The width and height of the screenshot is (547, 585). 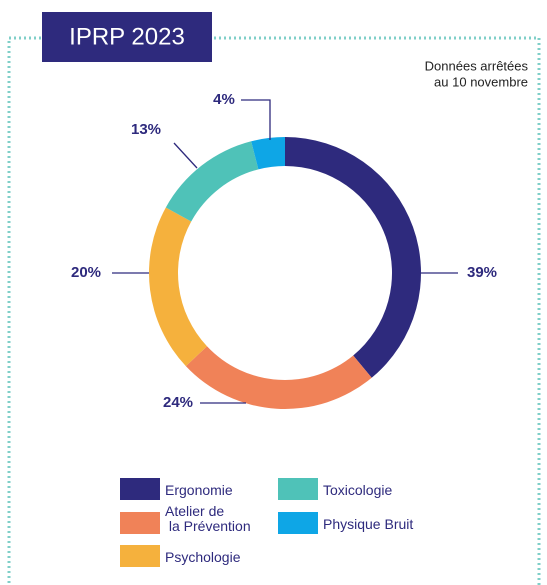 What do you see at coordinates (481, 81) in the screenshot?
I see `subtitle: au 10 novembre` at bounding box center [481, 81].